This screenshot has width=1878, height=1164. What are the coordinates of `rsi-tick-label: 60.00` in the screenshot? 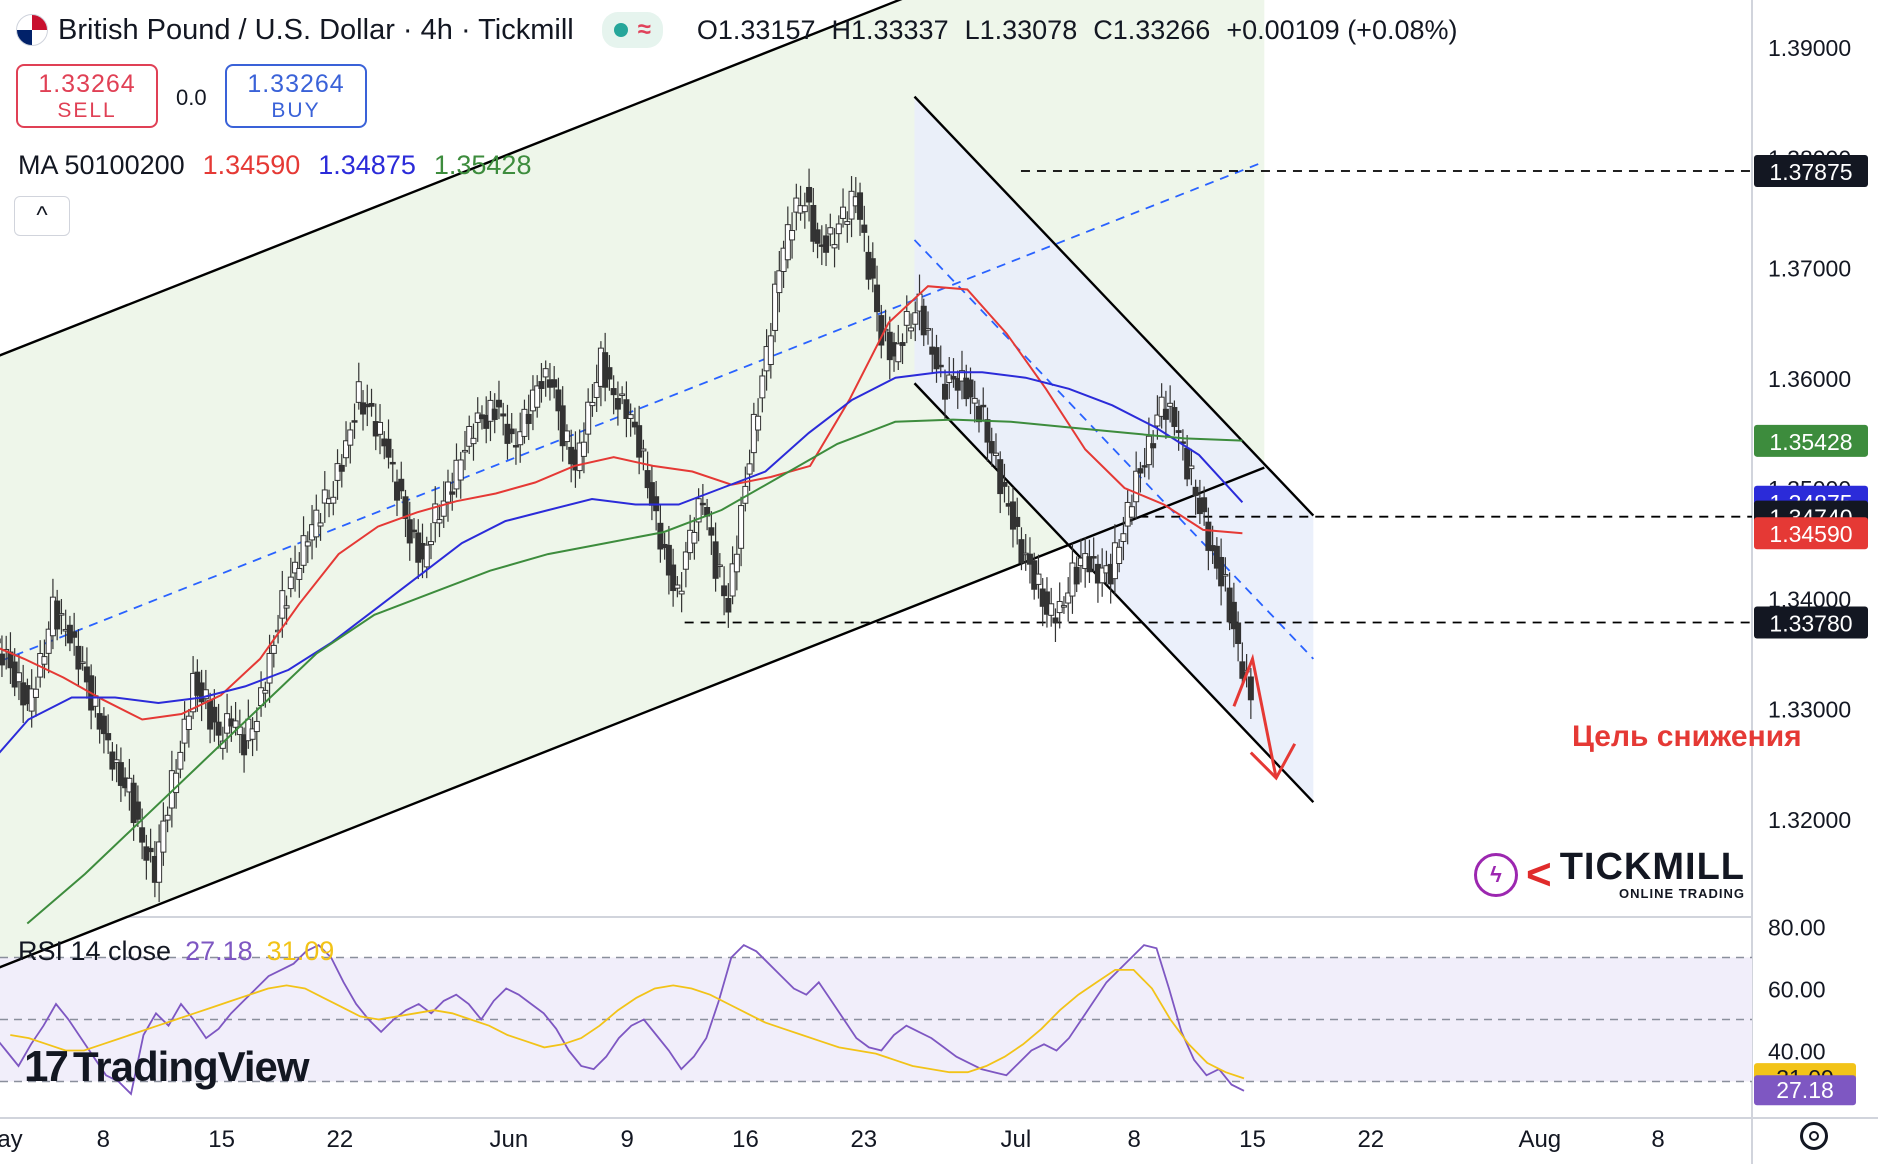 It's located at (1797, 990).